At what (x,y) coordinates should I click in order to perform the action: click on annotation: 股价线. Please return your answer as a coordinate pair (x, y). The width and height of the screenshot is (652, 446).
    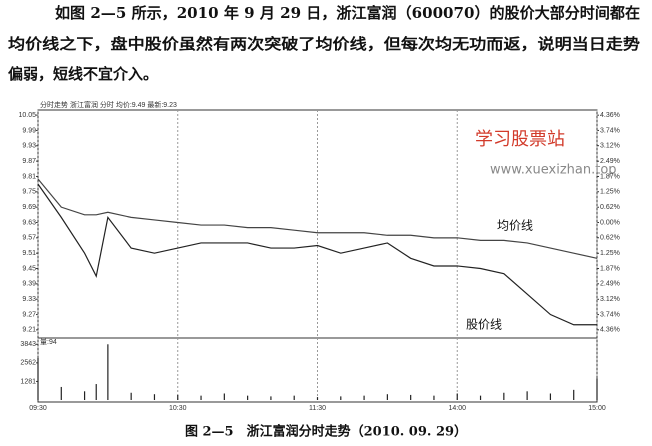
    Looking at the image, I should click on (484, 325).